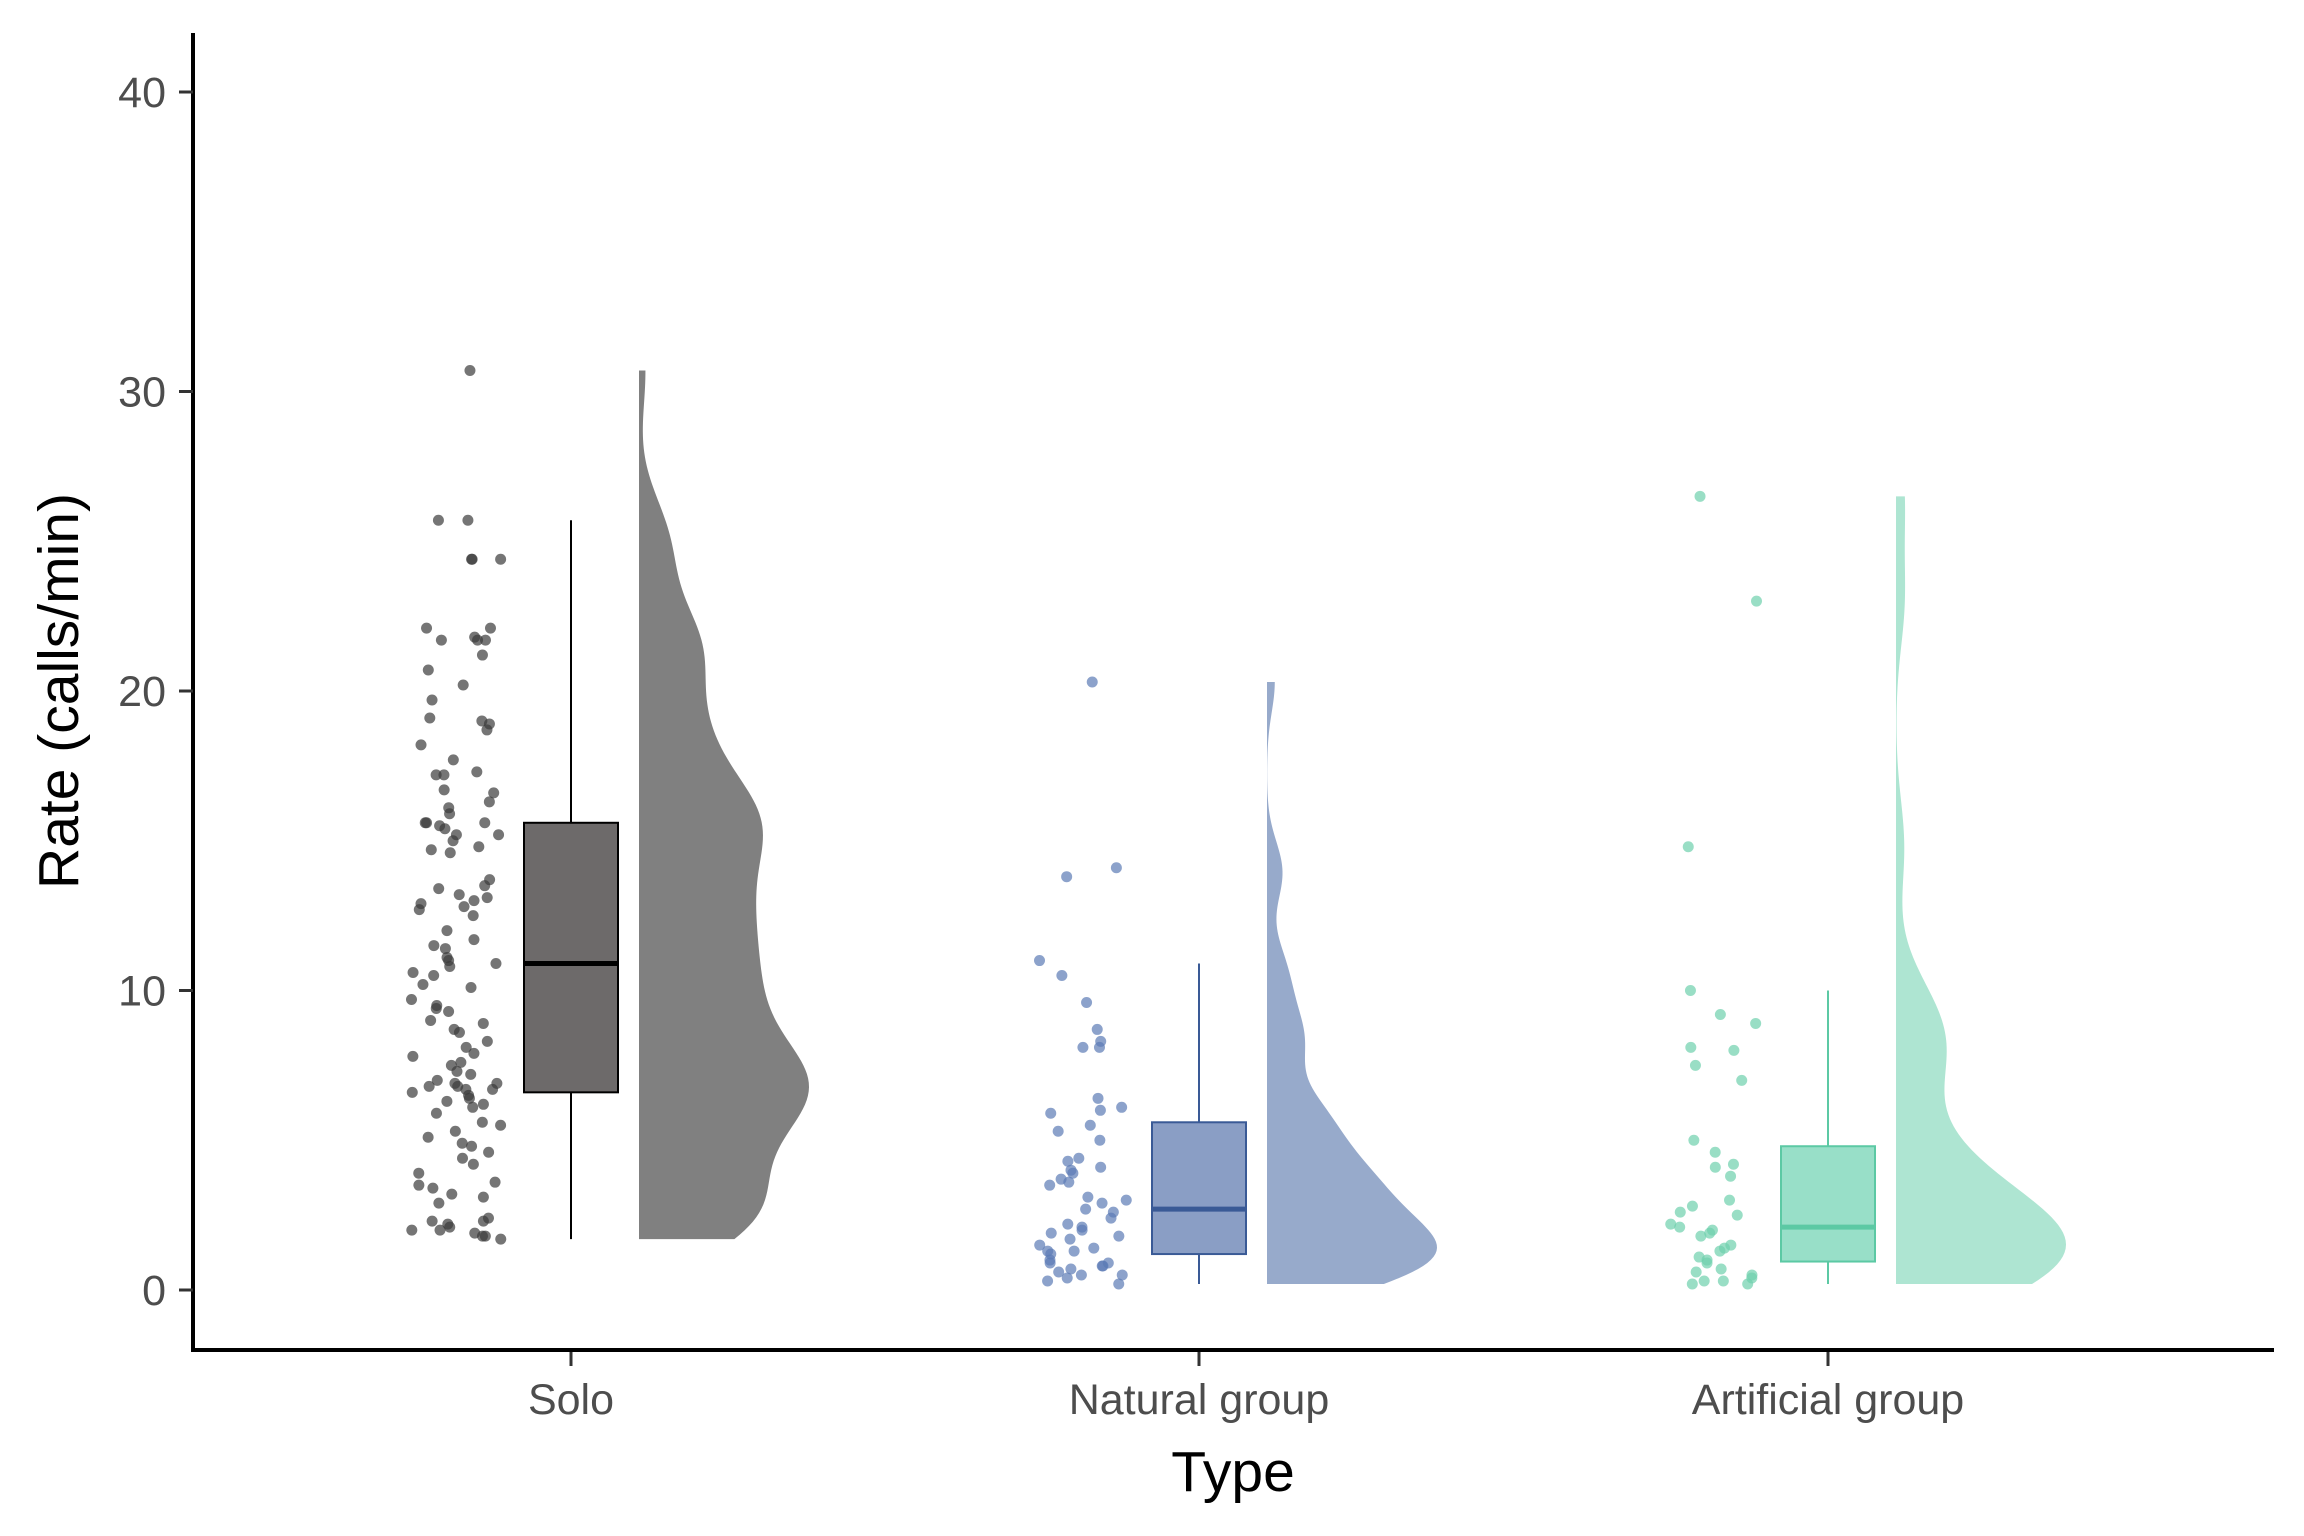 This screenshot has height=1536, width=2304. What do you see at coordinates (607, 805) in the screenshot?
I see `group-solo` at bounding box center [607, 805].